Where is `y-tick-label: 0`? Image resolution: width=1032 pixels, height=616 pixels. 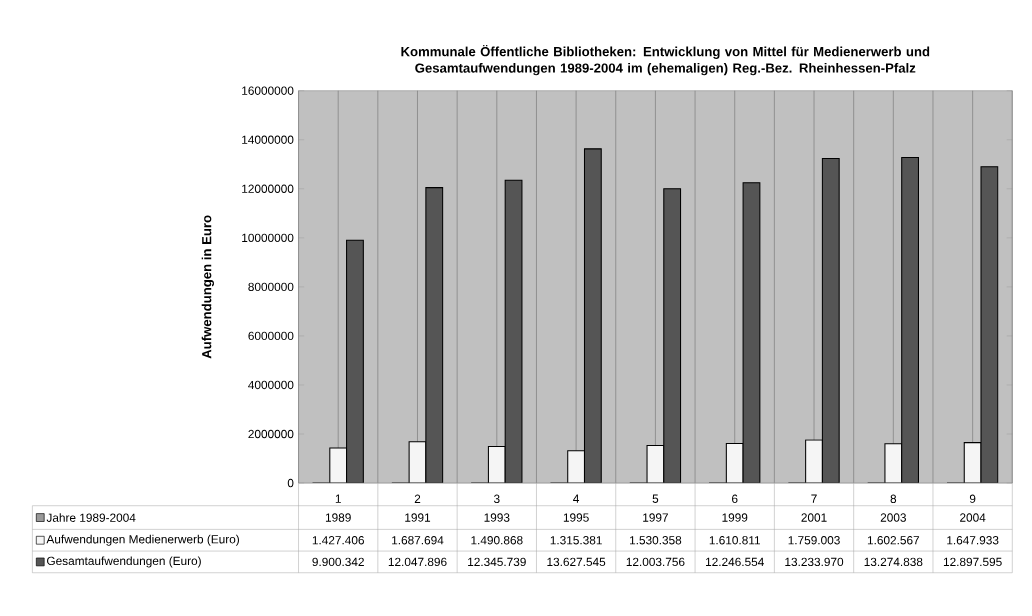 y-tick-label: 0 is located at coordinates (290, 483).